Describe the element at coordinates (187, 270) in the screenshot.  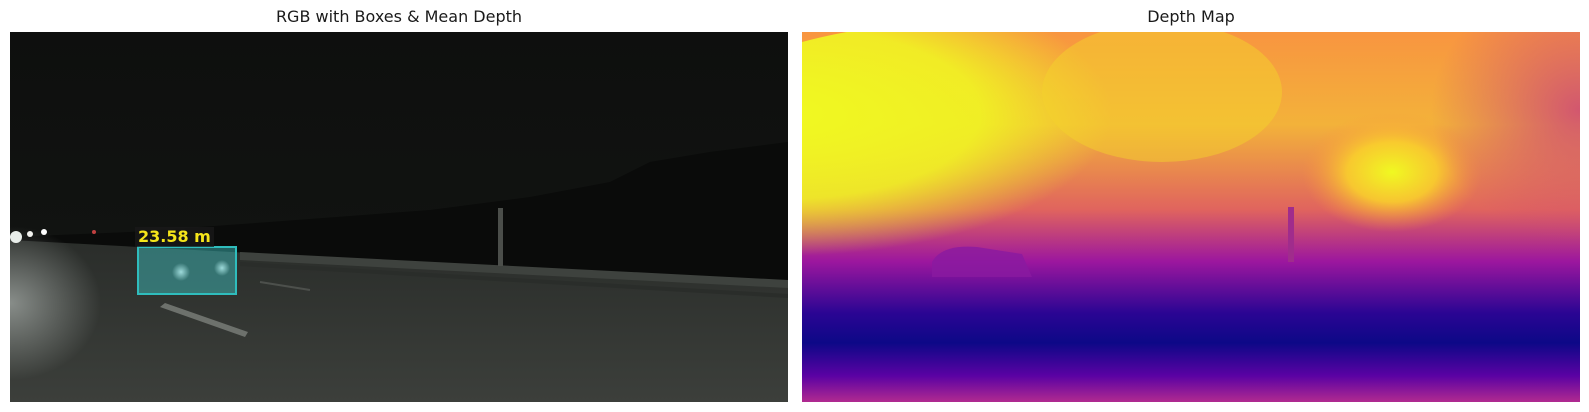
I see `detection-box` at that location.